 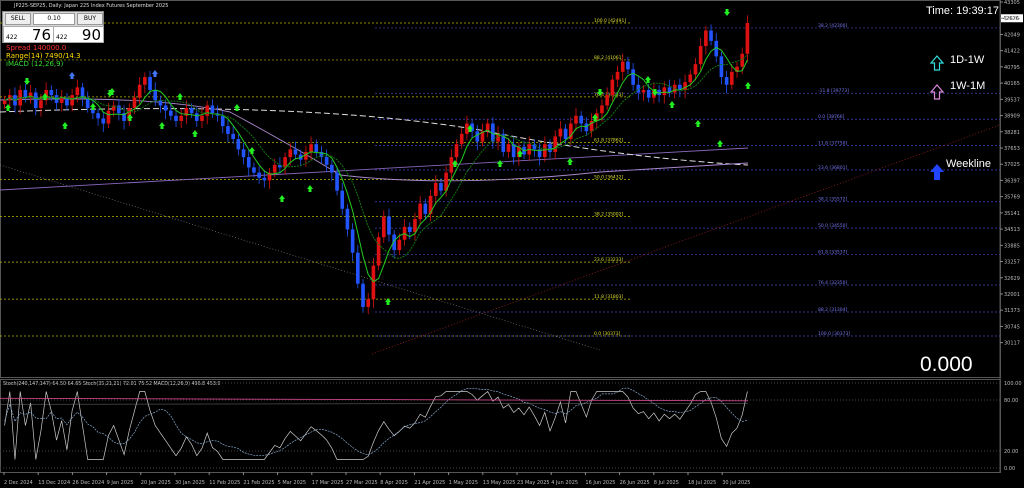 I want to click on y-tick-label: 39537, so click(x=1012, y=100).